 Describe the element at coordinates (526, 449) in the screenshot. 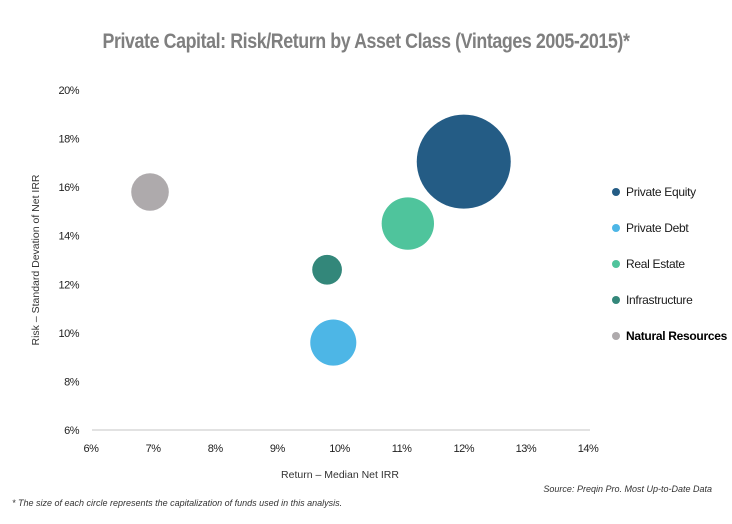

I see `x-tick-label: 13%` at that location.